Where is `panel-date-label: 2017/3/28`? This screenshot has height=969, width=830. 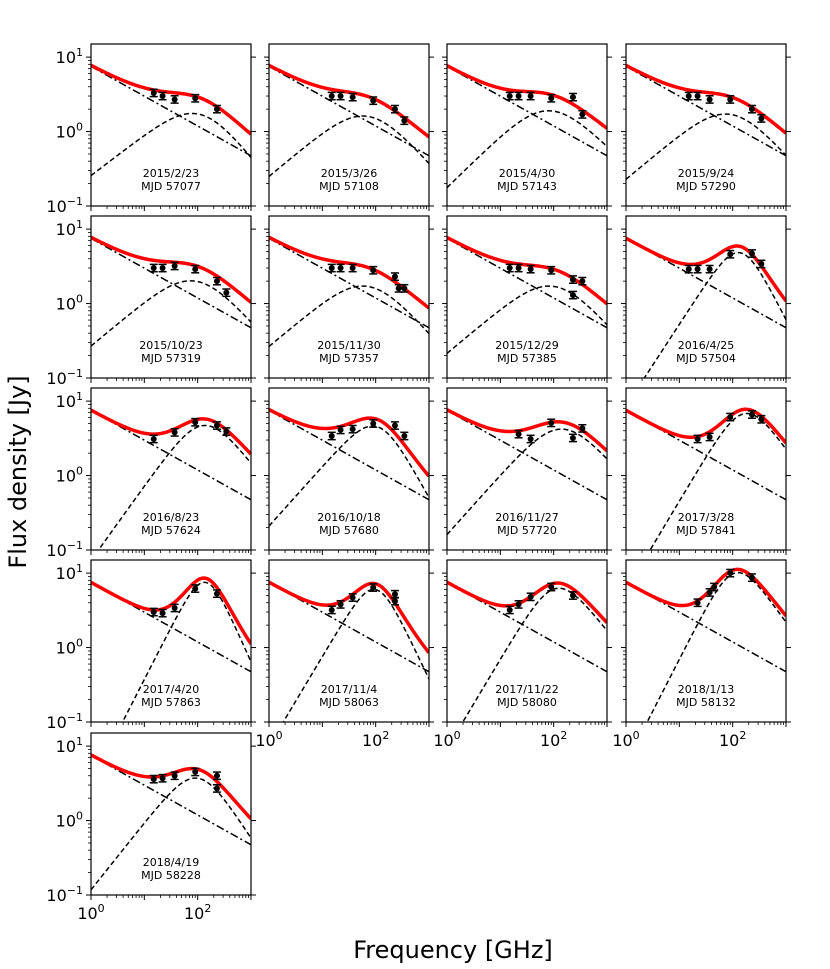
panel-date-label: 2017/3/28 is located at coordinates (706, 517).